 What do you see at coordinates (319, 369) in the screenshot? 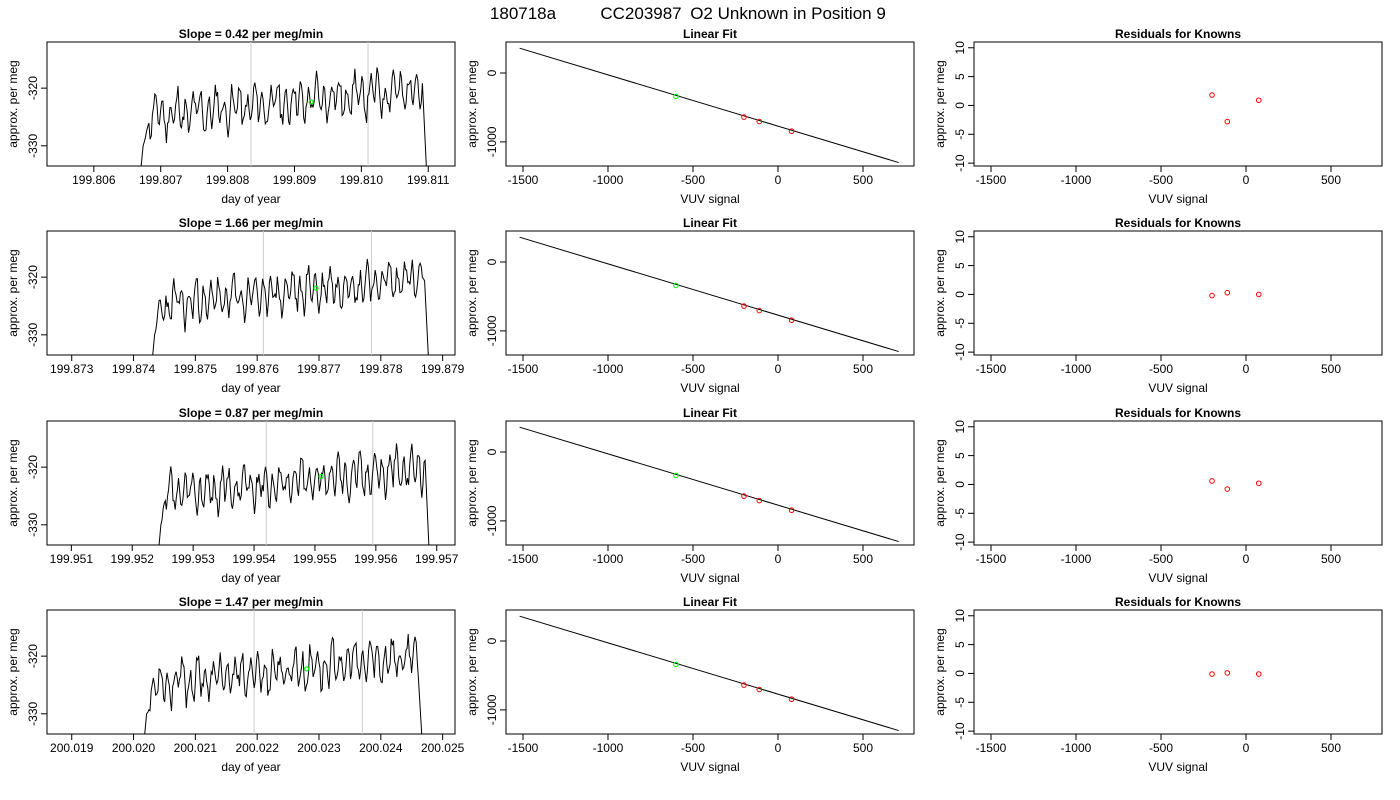
I see `x-tick-label: 199.877` at bounding box center [319, 369].